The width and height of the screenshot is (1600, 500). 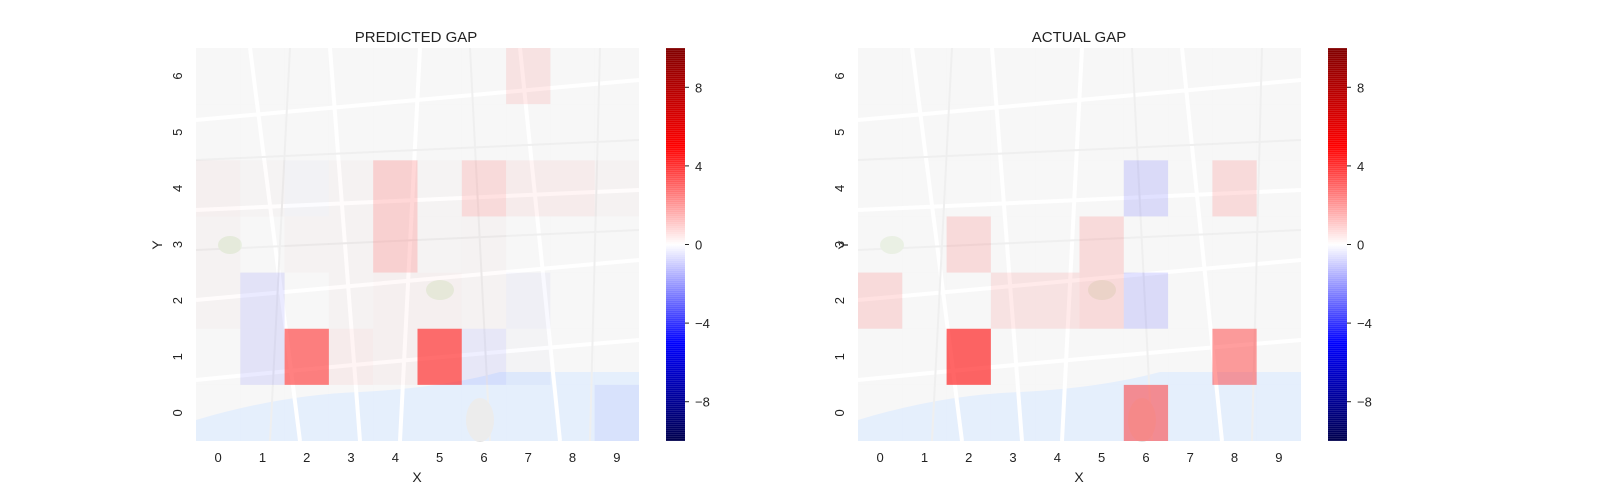 I want to click on x-tick-label: 1, so click(x=262, y=457).